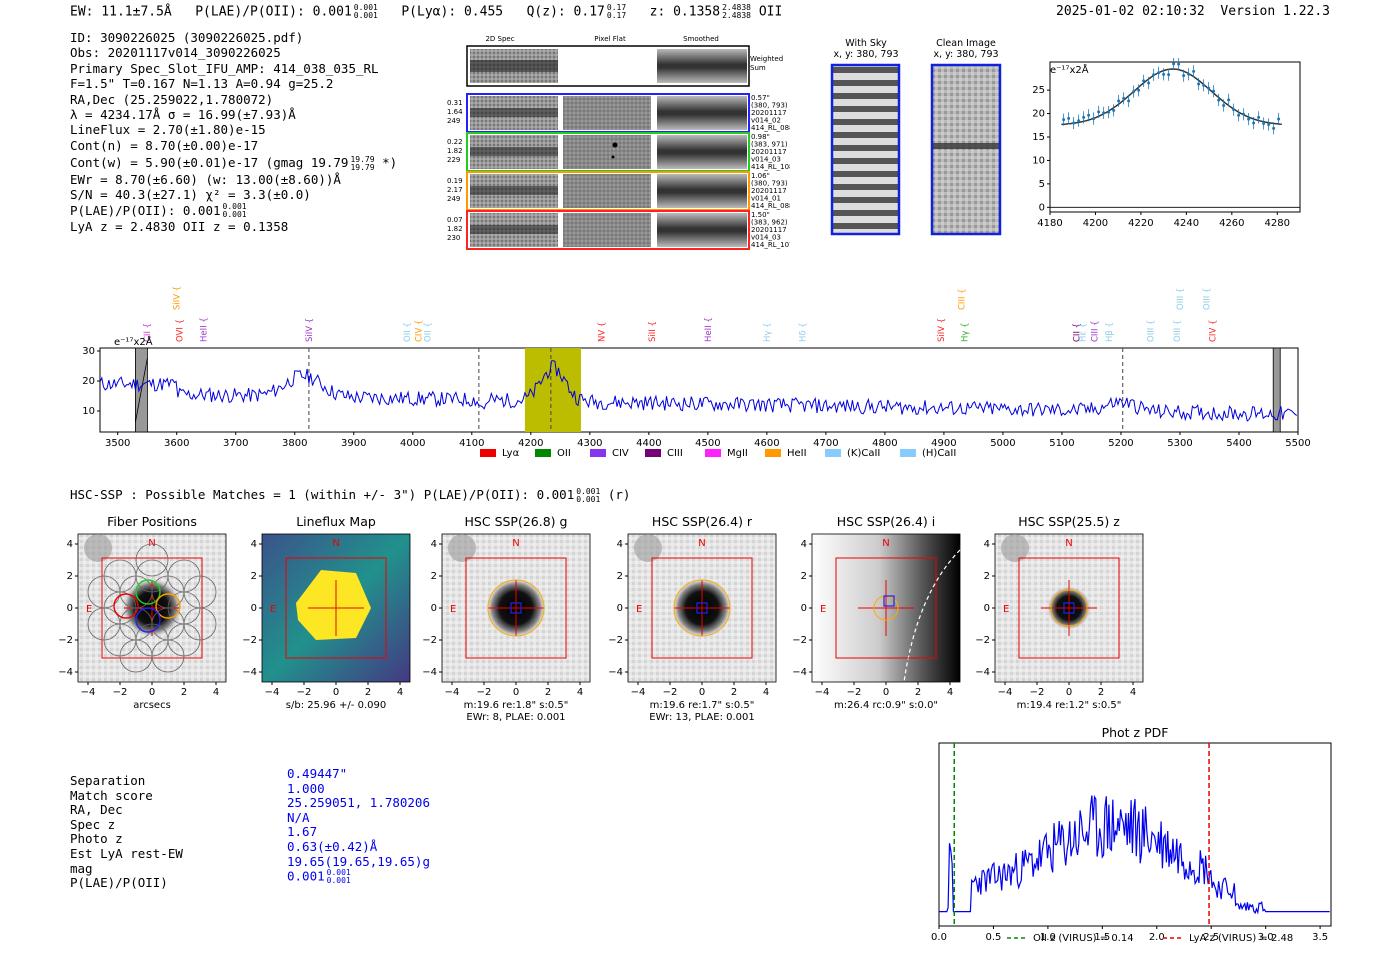  What do you see at coordinates (825, 443) in the screenshot?
I see `spectrum-xtick-label: 4700` at bounding box center [825, 443].